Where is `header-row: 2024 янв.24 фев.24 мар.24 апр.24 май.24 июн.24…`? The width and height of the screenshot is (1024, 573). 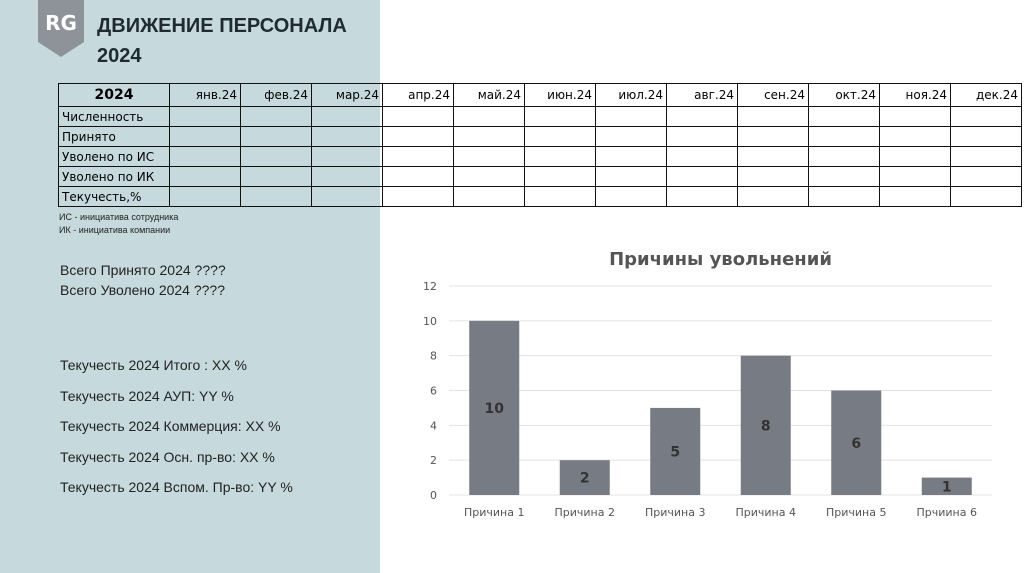
header-row: 2024 янв.24 фев.24 мар.24 апр.24 май.24 июн.24… is located at coordinates (540, 95).